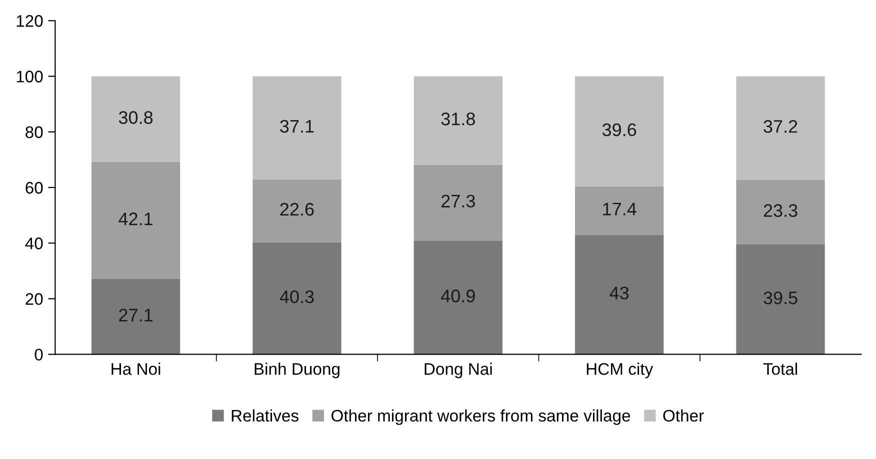 Image resolution: width=876 pixels, height=459 pixels. What do you see at coordinates (297, 370) in the screenshot?
I see `x-tick-label: Binh Duong` at bounding box center [297, 370].